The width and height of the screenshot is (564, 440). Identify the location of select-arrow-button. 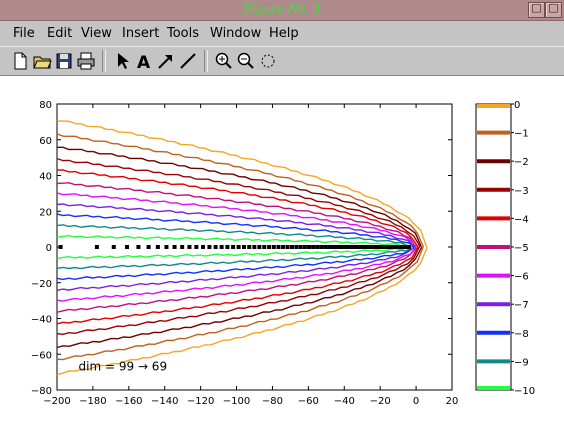
(122, 61).